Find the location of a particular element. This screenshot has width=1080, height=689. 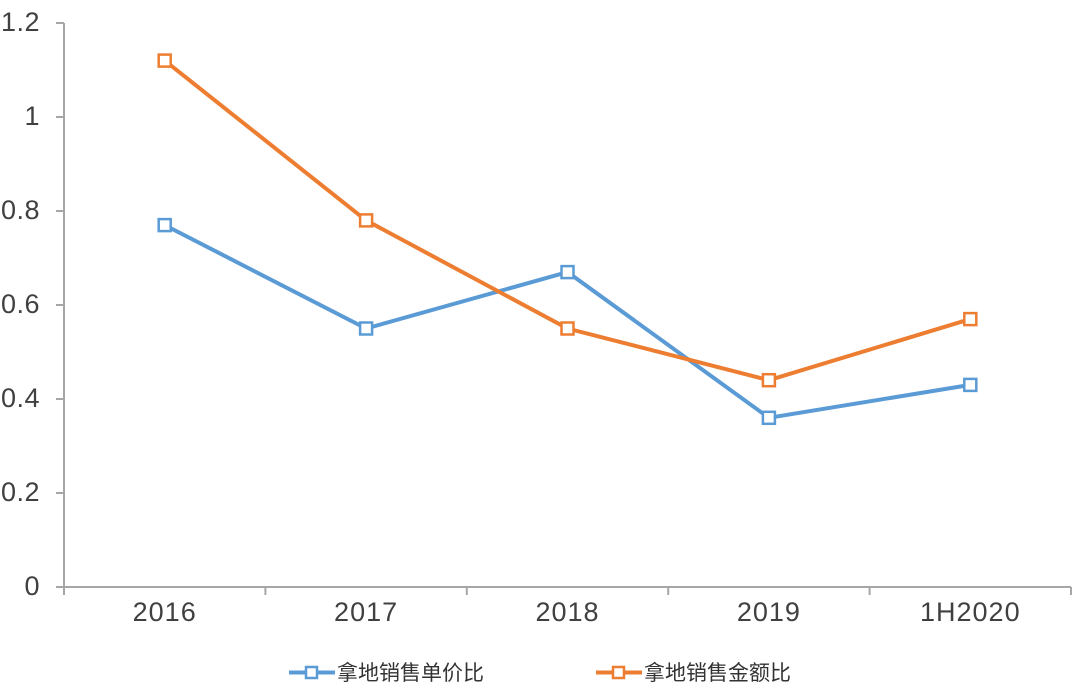

x-tick-label: 2017 is located at coordinates (366, 612).